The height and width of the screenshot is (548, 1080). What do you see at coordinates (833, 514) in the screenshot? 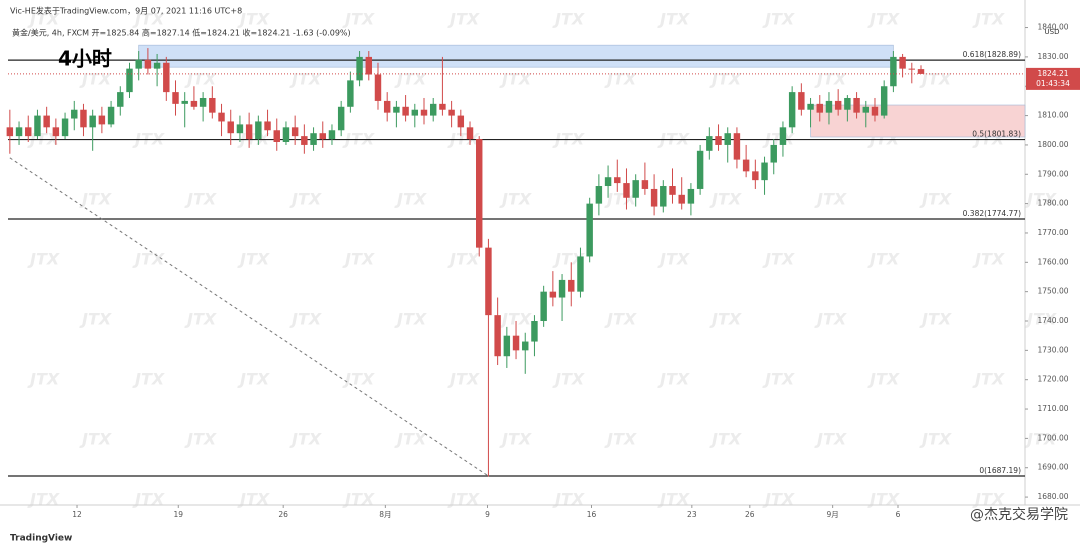
I see `x-tick-label: 9月` at bounding box center [833, 514].